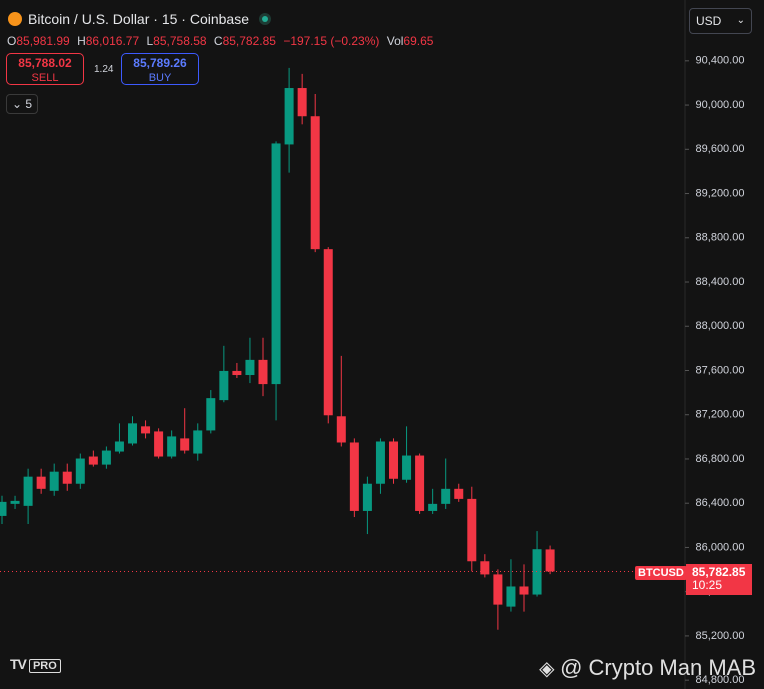  Describe the element at coordinates (720, 636) in the screenshot. I see `y-tick-label: 85,200.00` at that location.